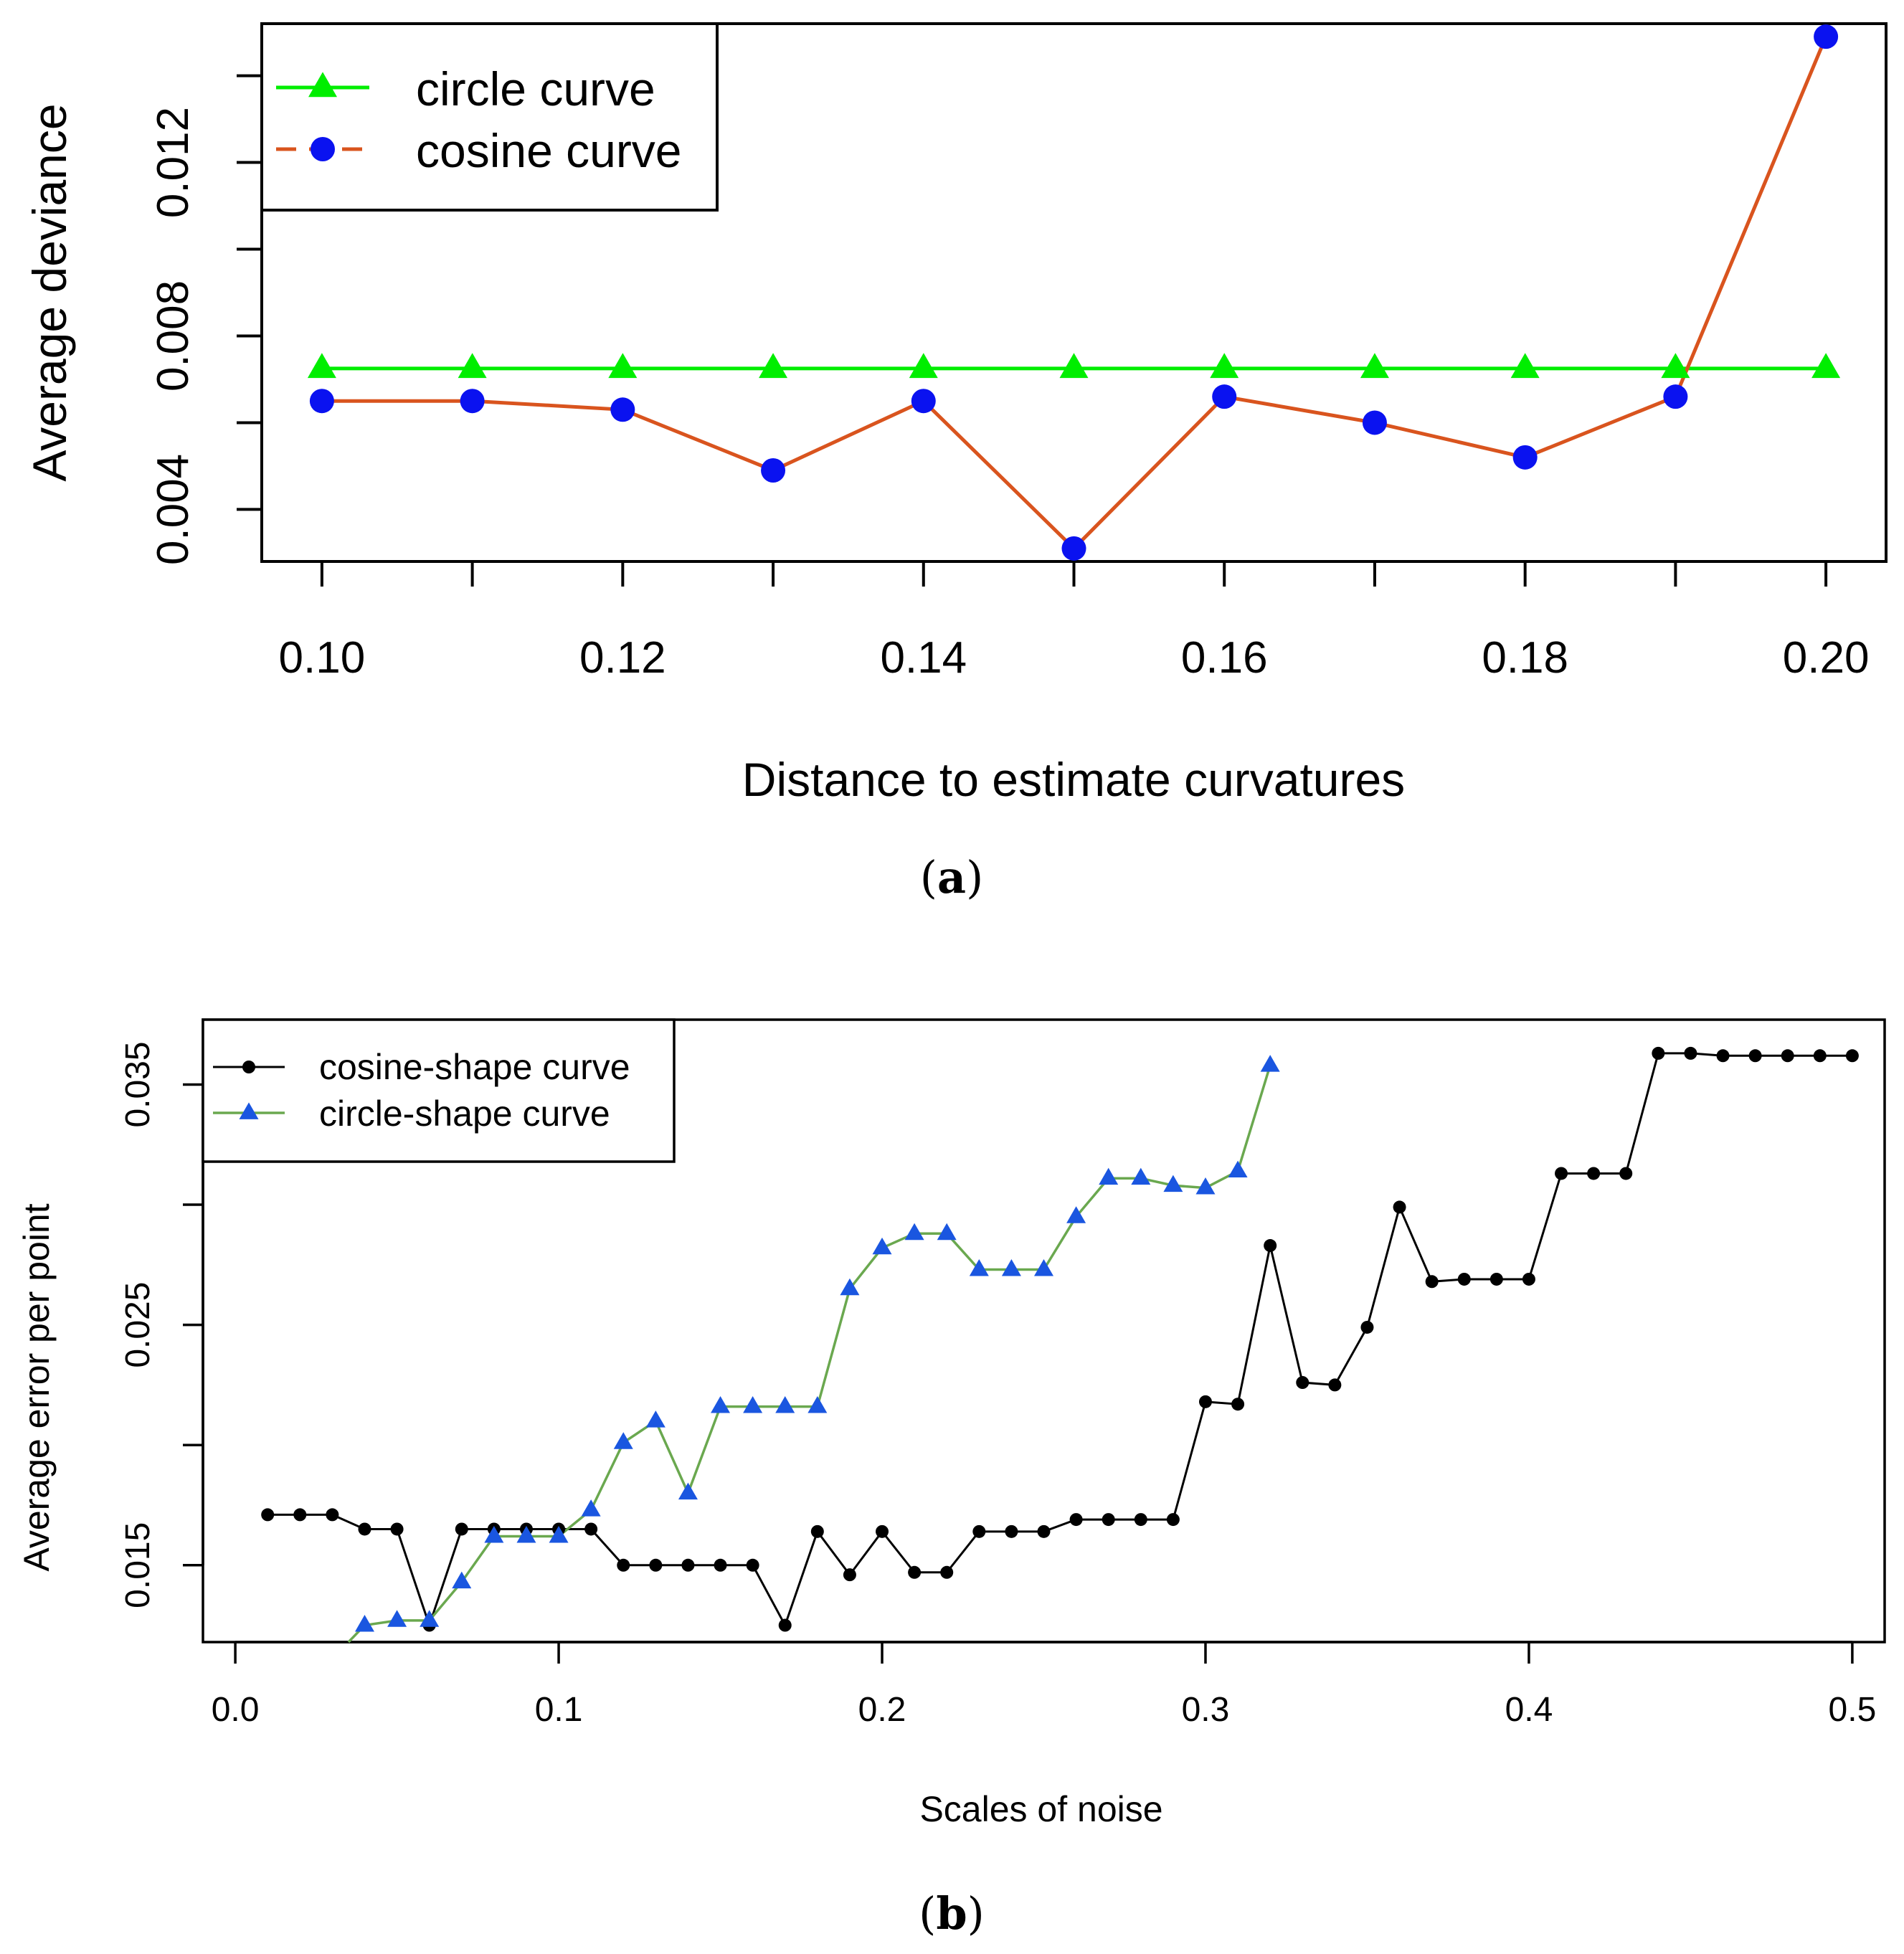  Describe the element at coordinates (248, 1067) in the screenshot. I see `legend-marker-cosine-shape-curve` at that location.